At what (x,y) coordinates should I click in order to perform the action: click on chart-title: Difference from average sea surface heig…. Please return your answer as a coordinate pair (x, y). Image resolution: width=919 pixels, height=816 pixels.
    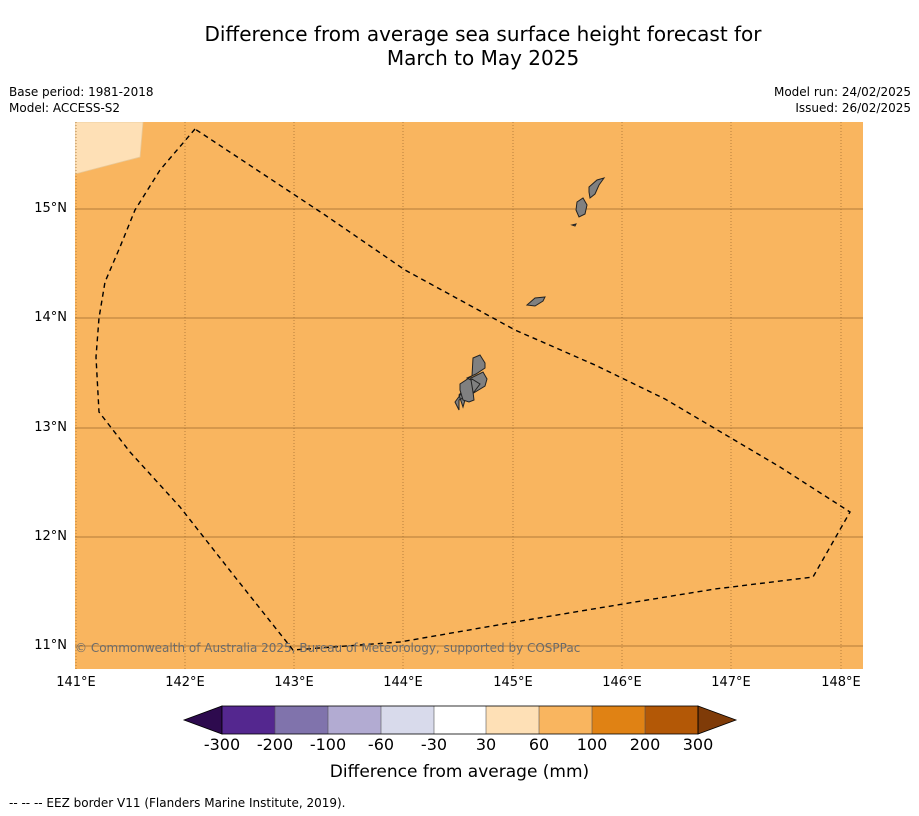
    Looking at the image, I should click on (459, 46).